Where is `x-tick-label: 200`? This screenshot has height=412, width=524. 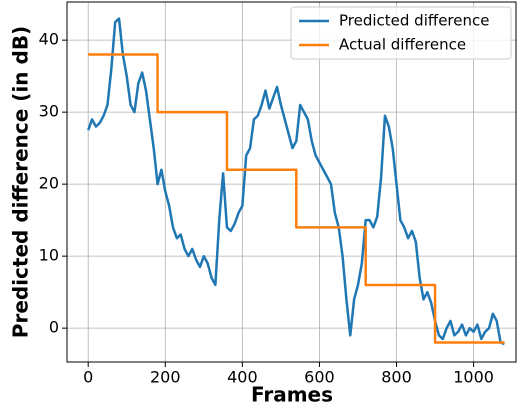
x-tick-label: 200 is located at coordinates (165, 377).